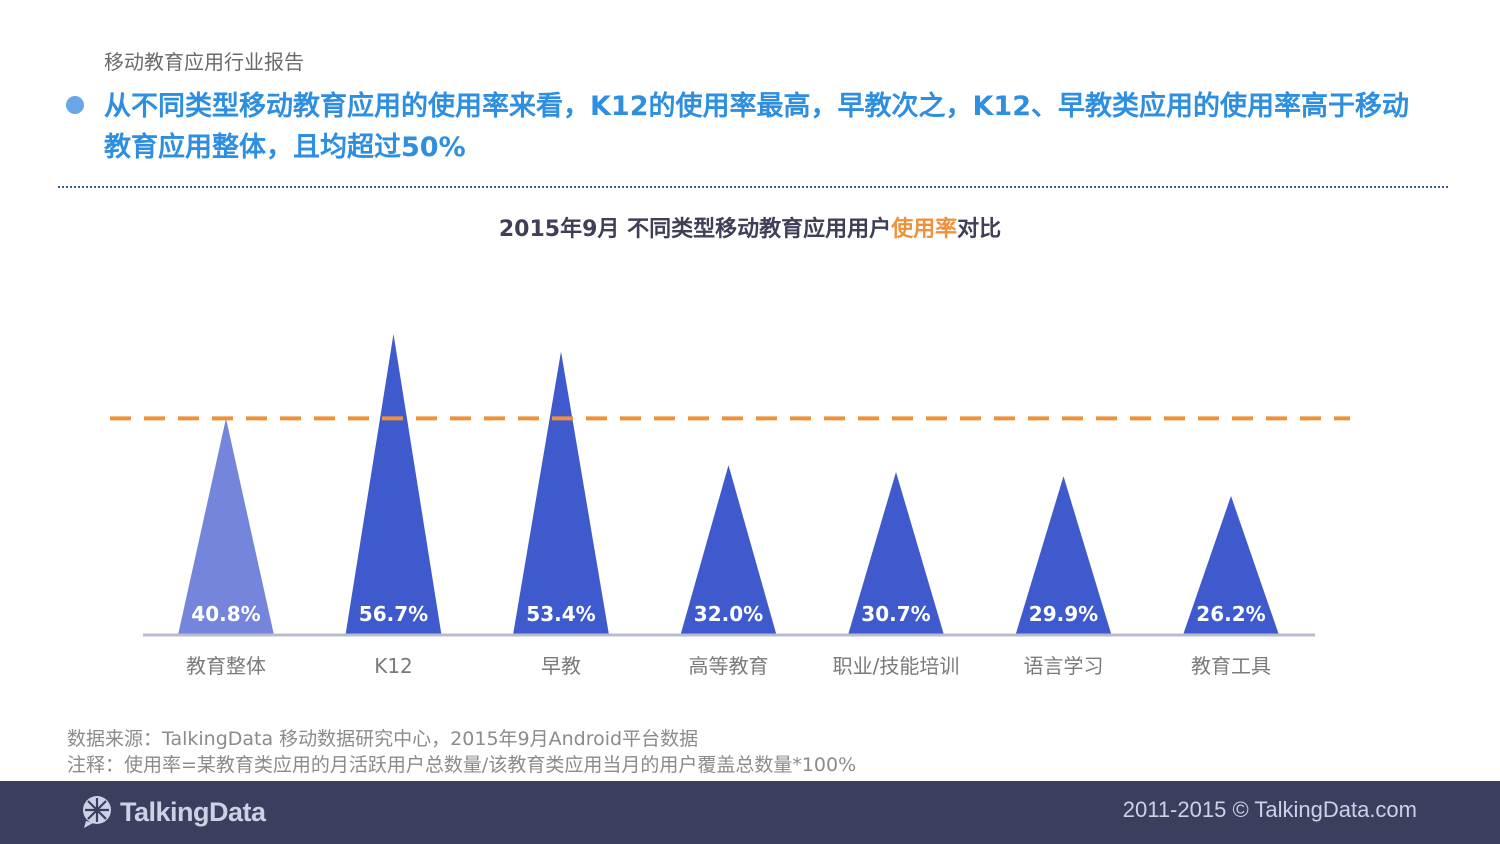 This screenshot has height=844, width=1500. I want to click on category-label: 教育工具, so click(1231, 666).